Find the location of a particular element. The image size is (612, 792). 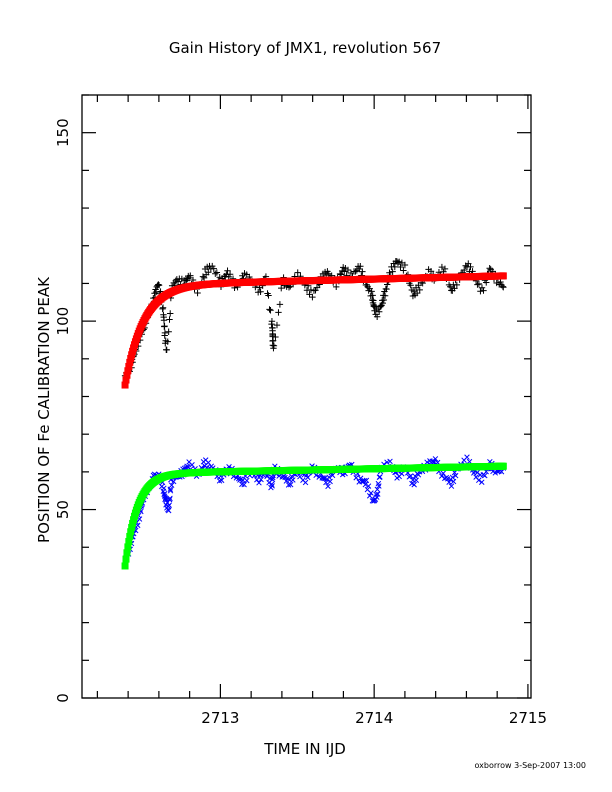

x-tick-label: 2713 is located at coordinates (220, 718).